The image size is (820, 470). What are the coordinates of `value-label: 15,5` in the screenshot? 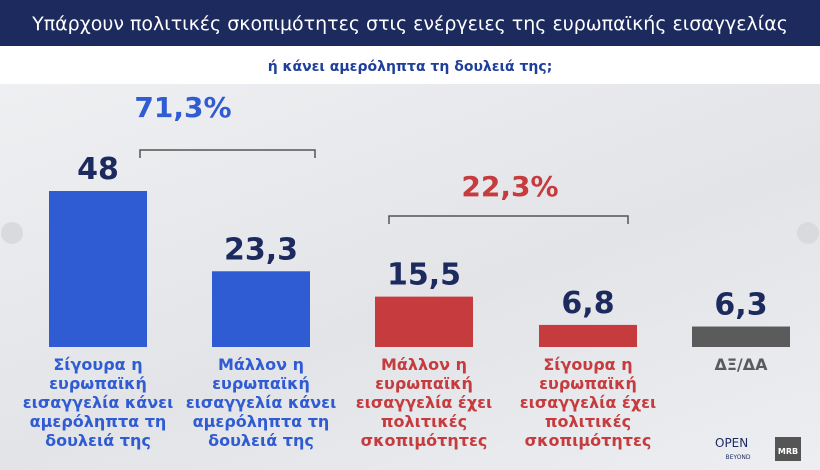 It's located at (424, 275).